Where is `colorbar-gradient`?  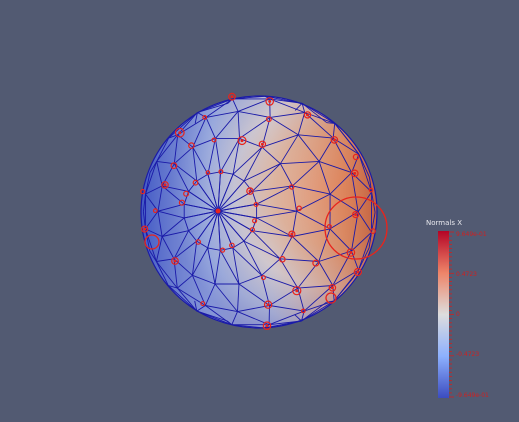
colorbar-gradient is located at coordinates (443, 314).